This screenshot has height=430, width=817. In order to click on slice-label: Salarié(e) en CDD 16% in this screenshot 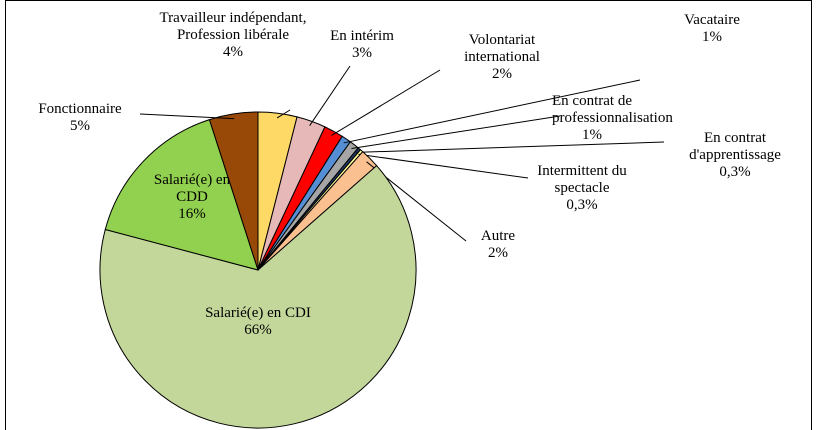, I will do `click(192, 197)`.